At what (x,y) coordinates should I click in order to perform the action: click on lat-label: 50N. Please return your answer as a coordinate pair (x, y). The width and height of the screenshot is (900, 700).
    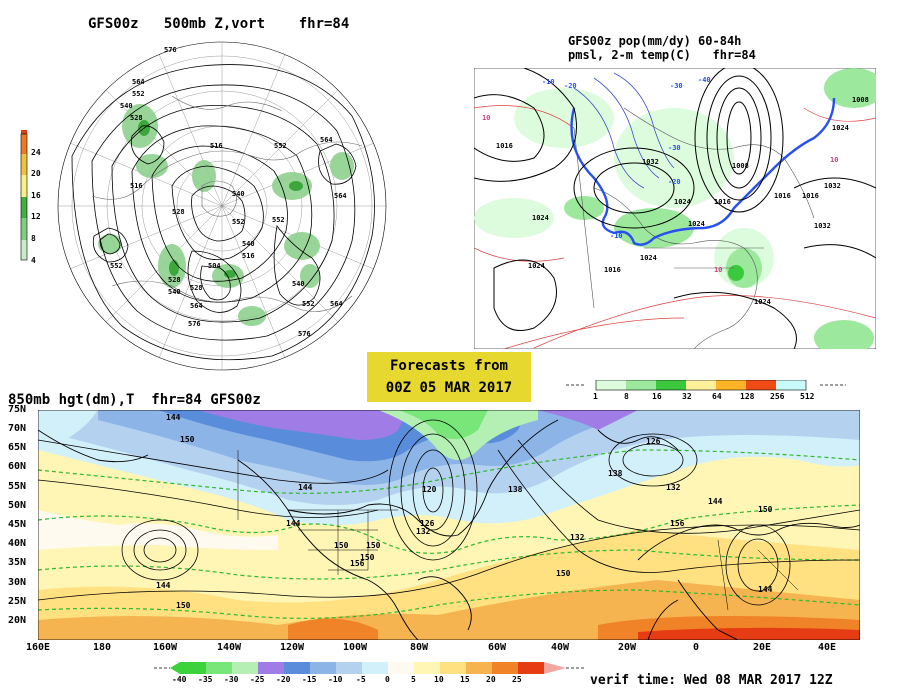
    Looking at the image, I should click on (17, 505).